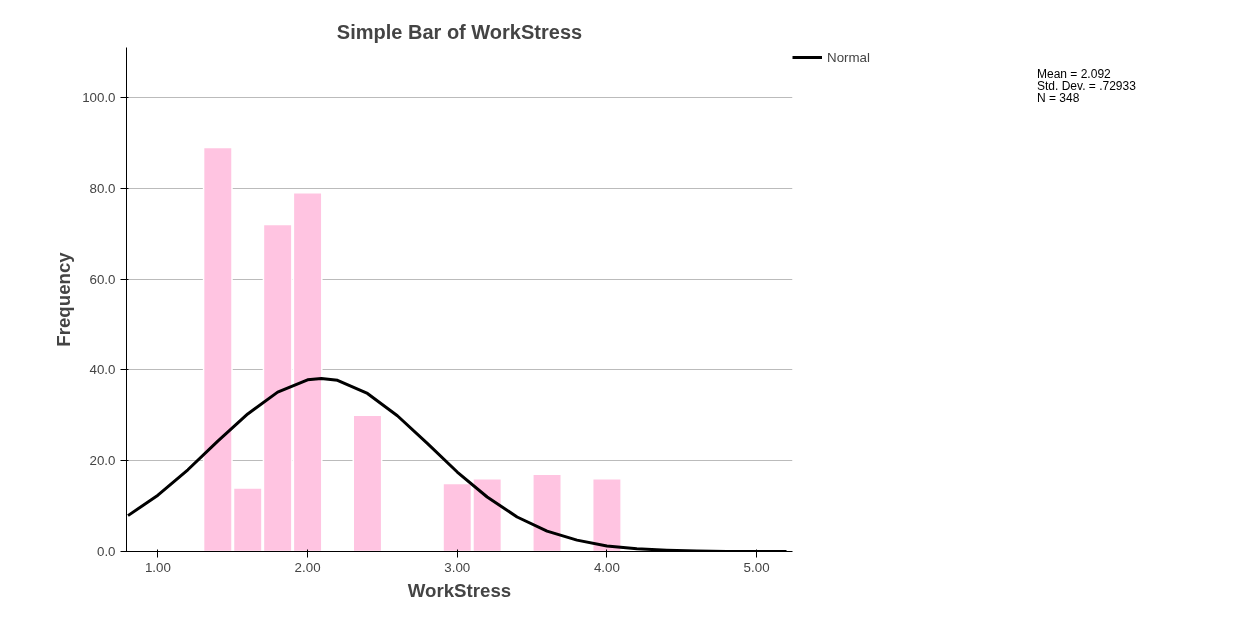 This screenshot has height=630, width=1253. I want to click on chart-title: Simple Bar of WorkStress, so click(459, 31).